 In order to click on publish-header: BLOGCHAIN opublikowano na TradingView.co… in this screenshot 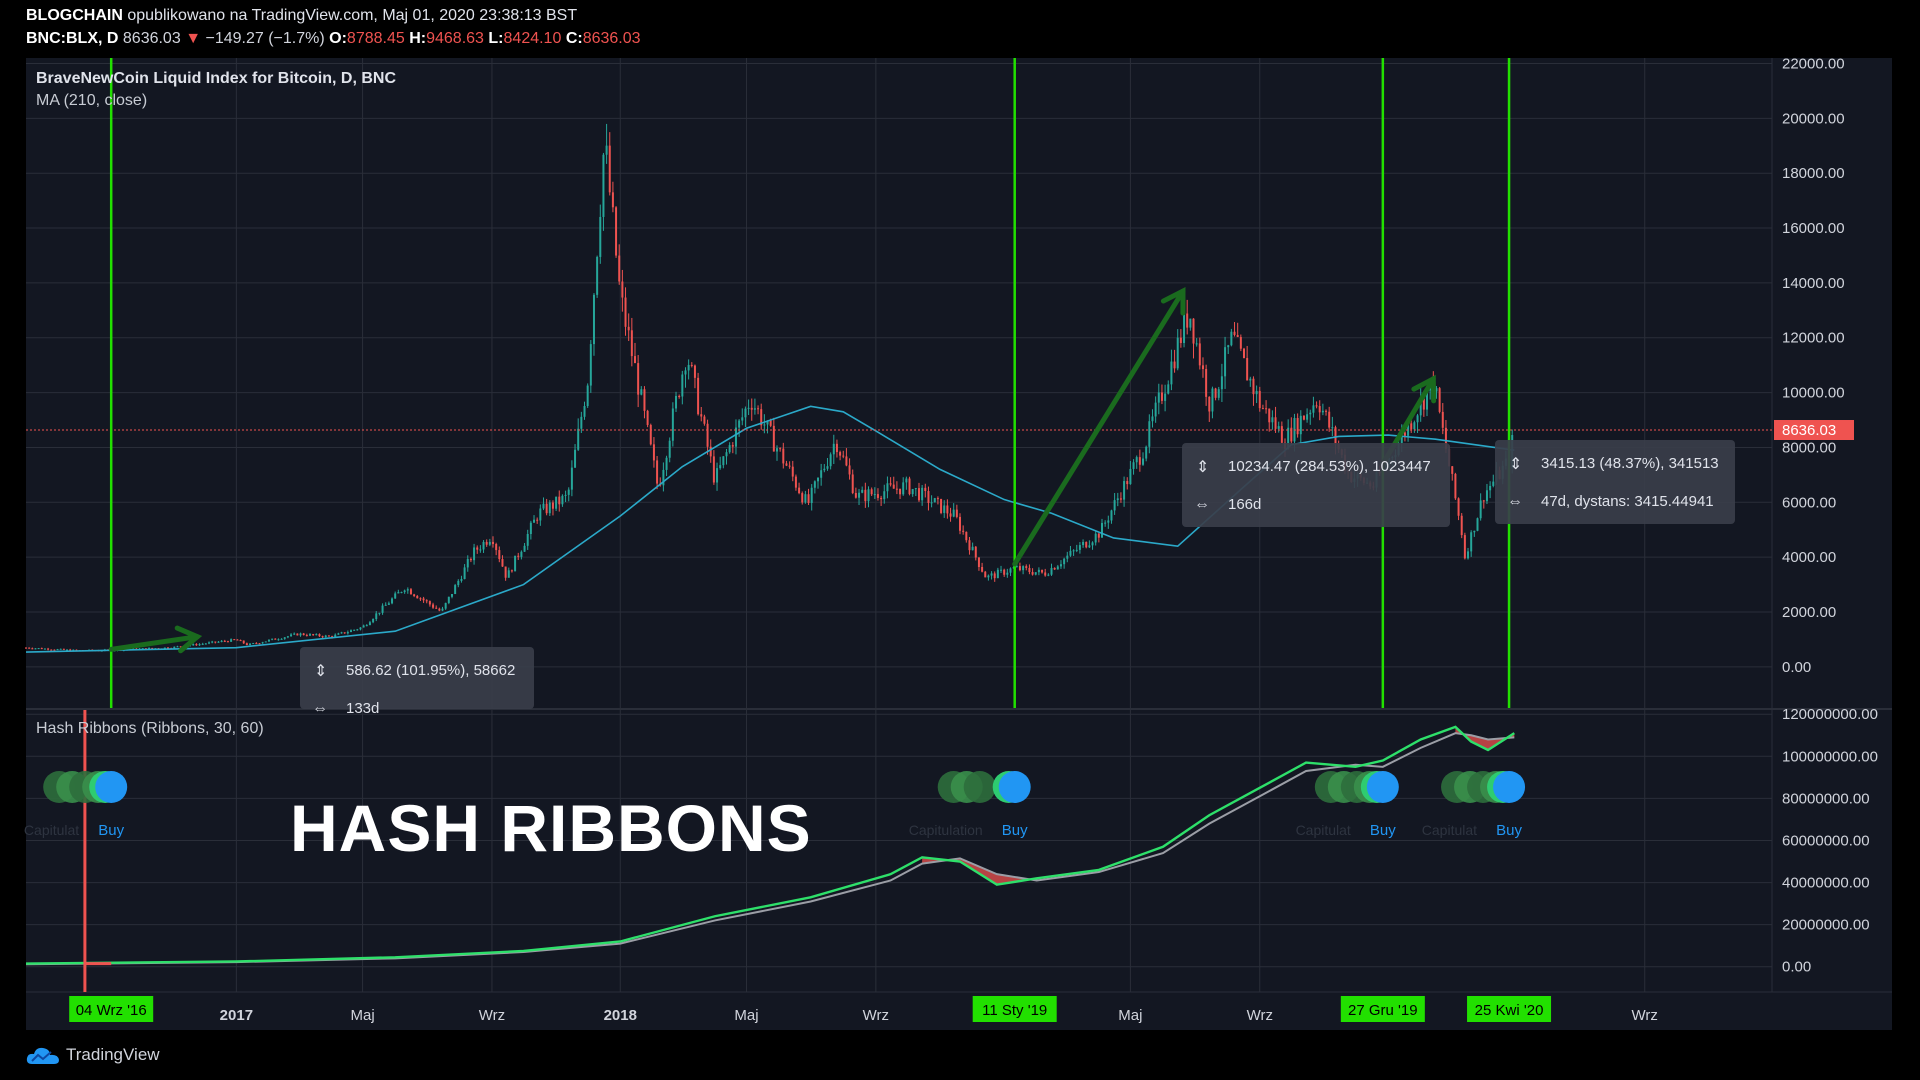, I will do `click(301, 16)`.